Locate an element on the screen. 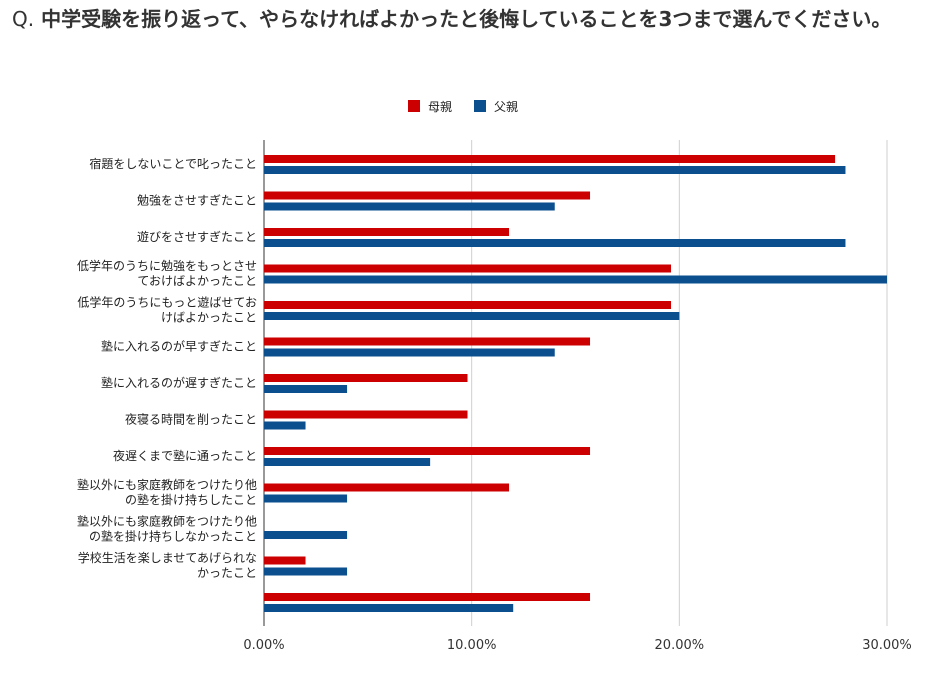 The height and width of the screenshot is (676, 926). category-label-4-1: けばよかったこと is located at coordinates (209, 318).